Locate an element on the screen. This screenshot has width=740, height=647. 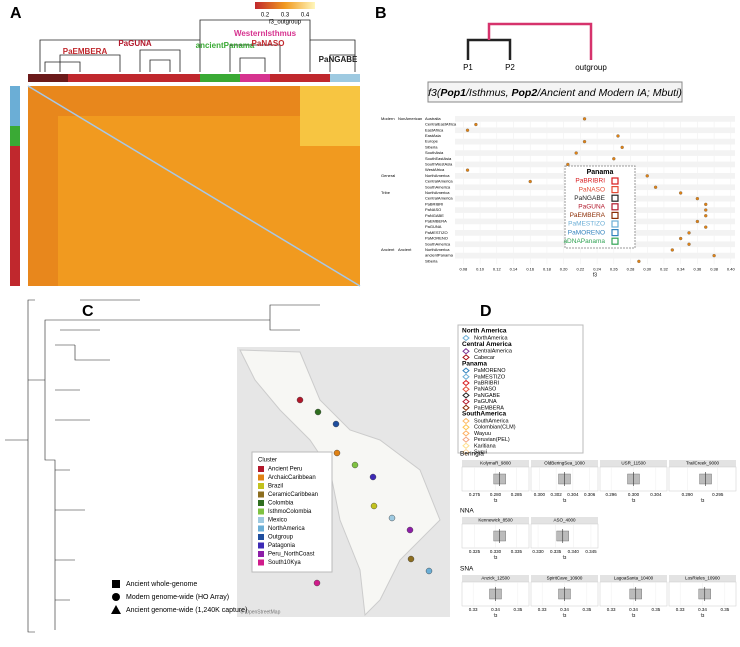
tree-tip-label: P1 is located at coordinates (468, 67).